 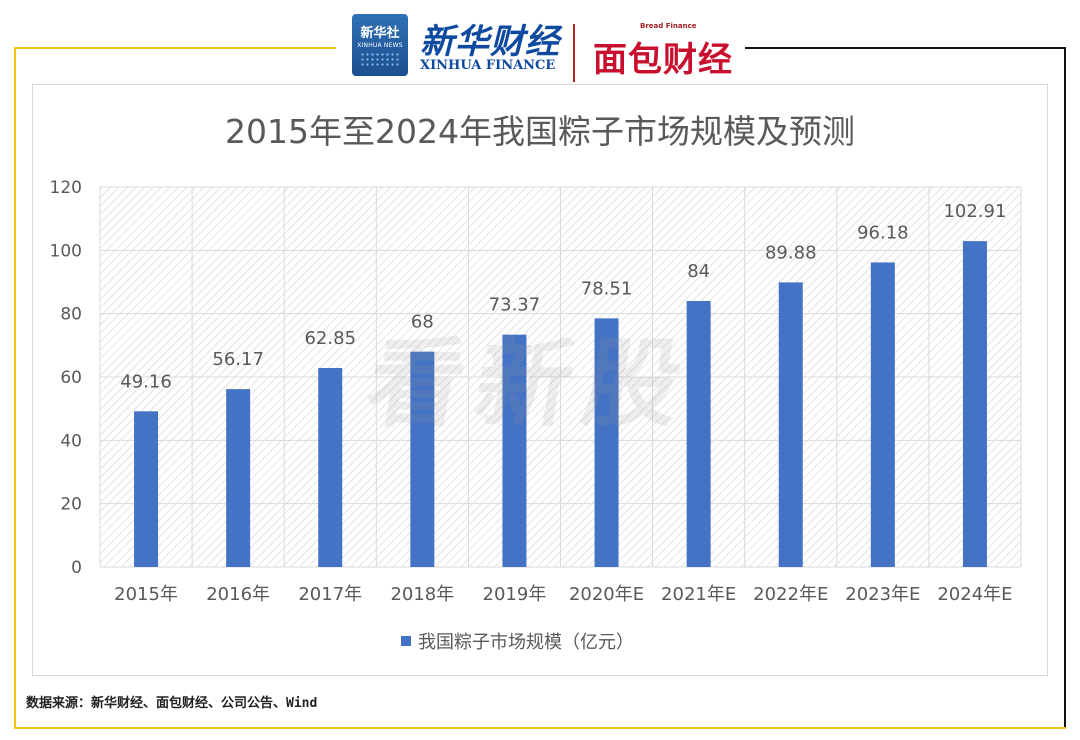 I want to click on data-label: 49.16, so click(x=146, y=381).